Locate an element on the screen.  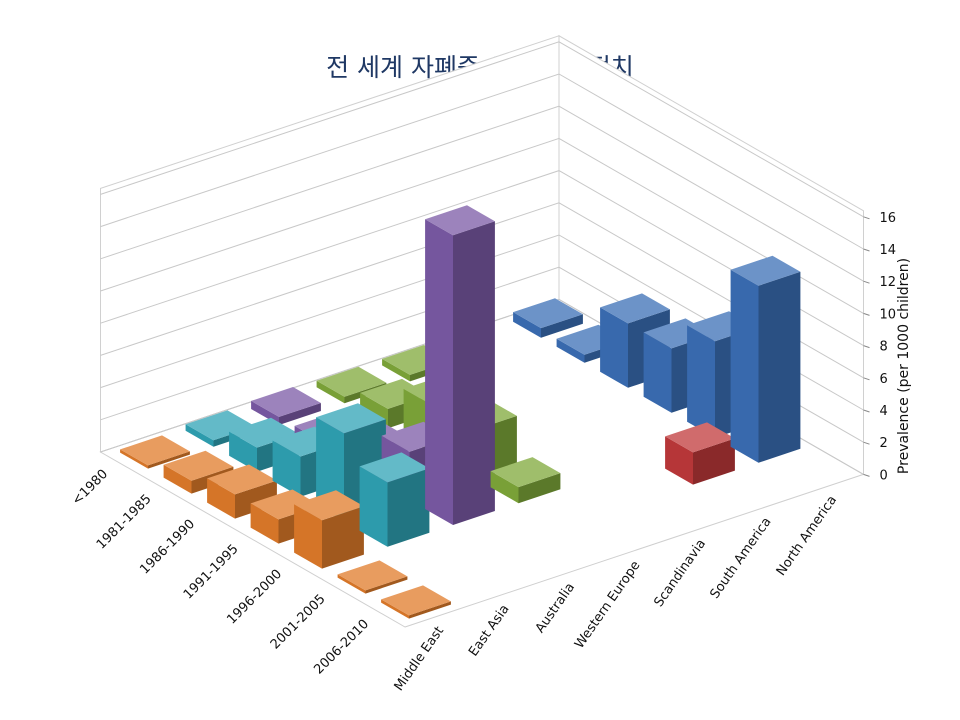
period-tick-label: 1986-1990 is located at coordinates (167, 547).